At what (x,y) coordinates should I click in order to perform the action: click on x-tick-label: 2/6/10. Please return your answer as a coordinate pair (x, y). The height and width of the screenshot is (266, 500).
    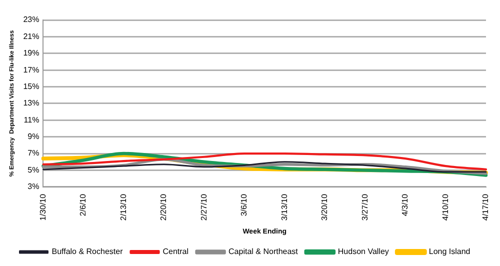
    Looking at the image, I should click on (83, 204).